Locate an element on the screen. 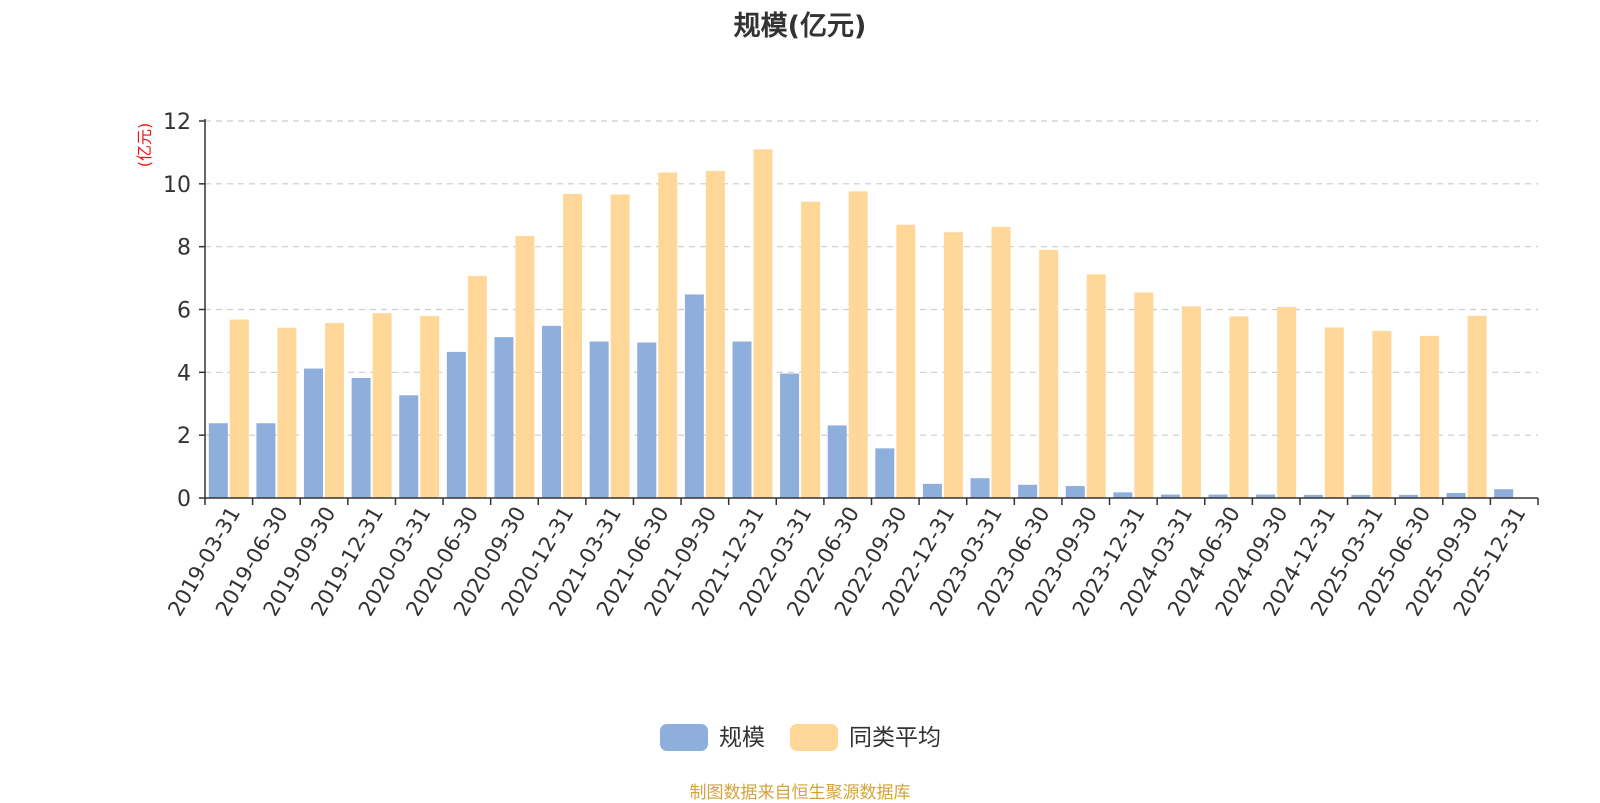 The width and height of the screenshot is (1600, 803). source-note: 制图数据来自恒生聚源数据库 is located at coordinates (800, 793).